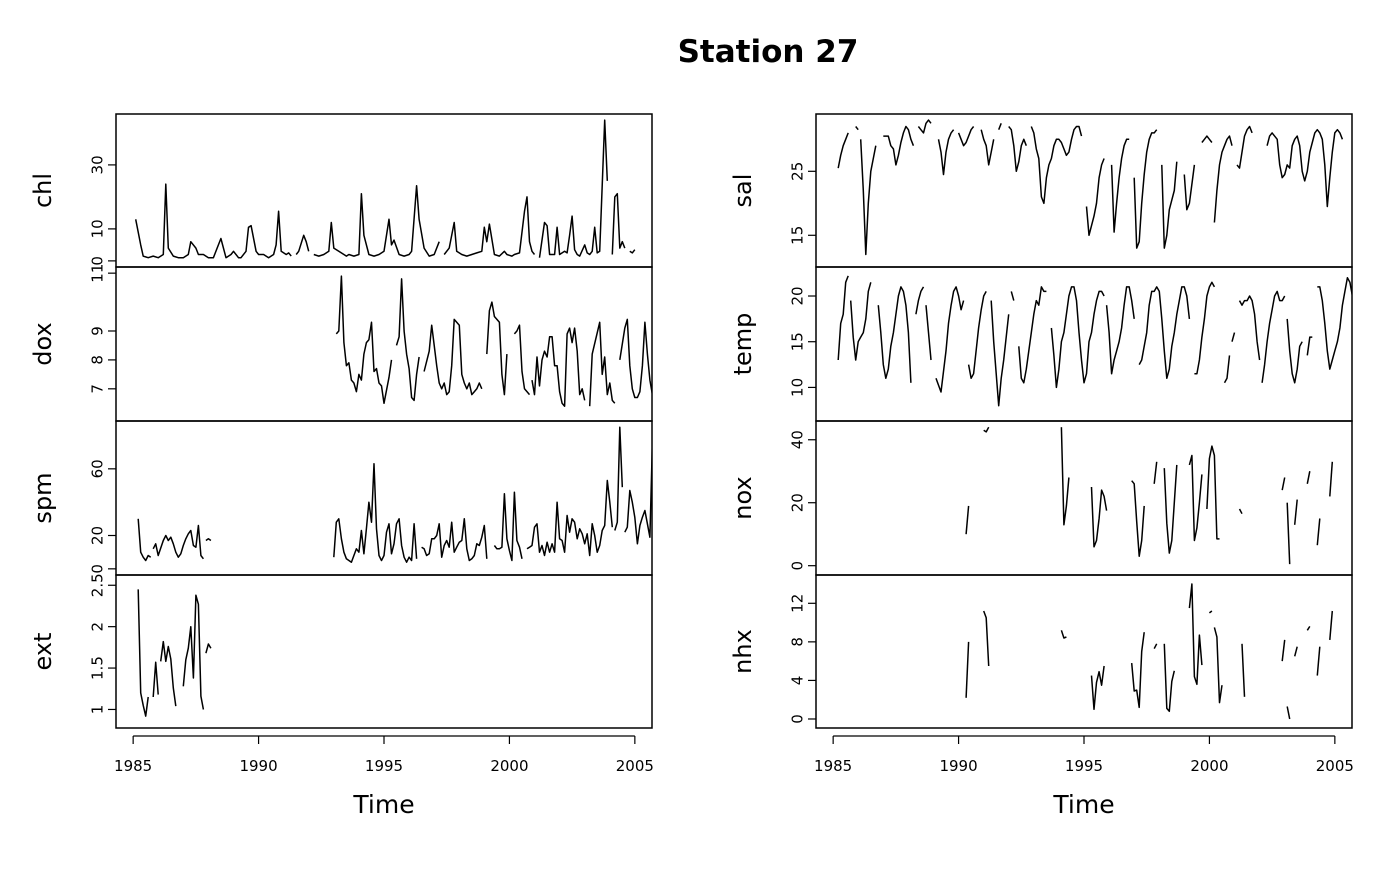 The image size is (1400, 870). Describe the element at coordinates (43, 497) in the screenshot. I see `ylabel-spm: spm` at that location.